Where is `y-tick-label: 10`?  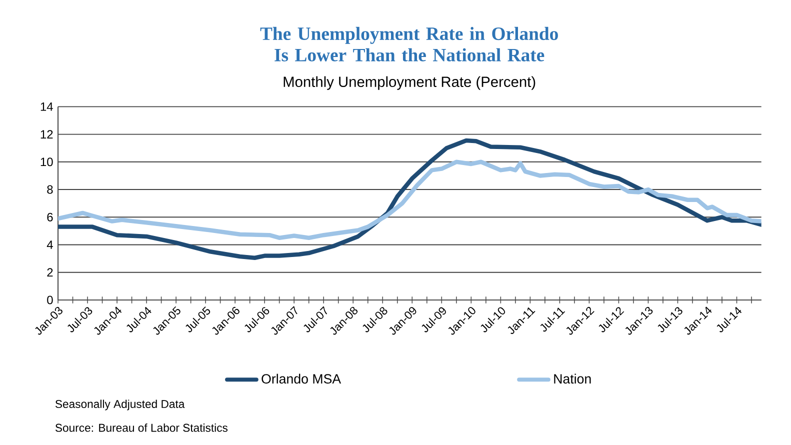
y-tick-label: 10 is located at coordinates (46, 162).